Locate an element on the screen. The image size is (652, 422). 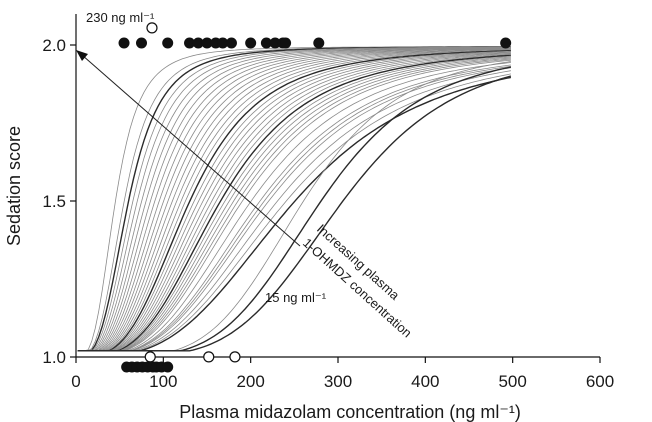
y-axis-title: Sedation score is located at coordinates (14, 186).